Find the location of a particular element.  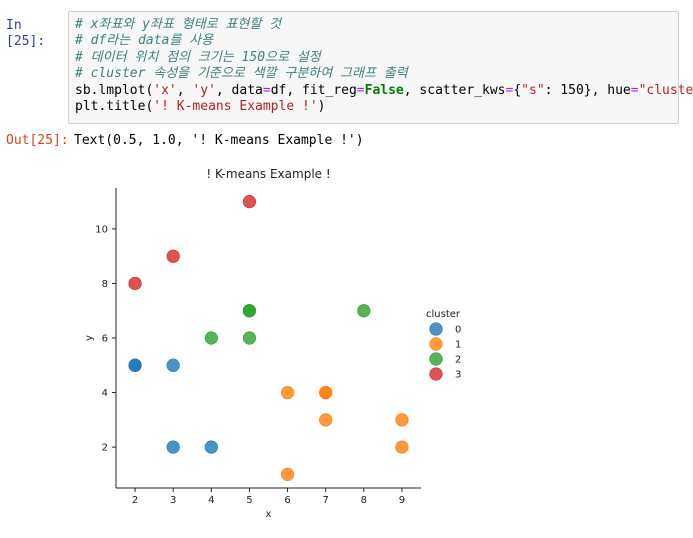

x-tick-label: 8 is located at coordinates (364, 500).